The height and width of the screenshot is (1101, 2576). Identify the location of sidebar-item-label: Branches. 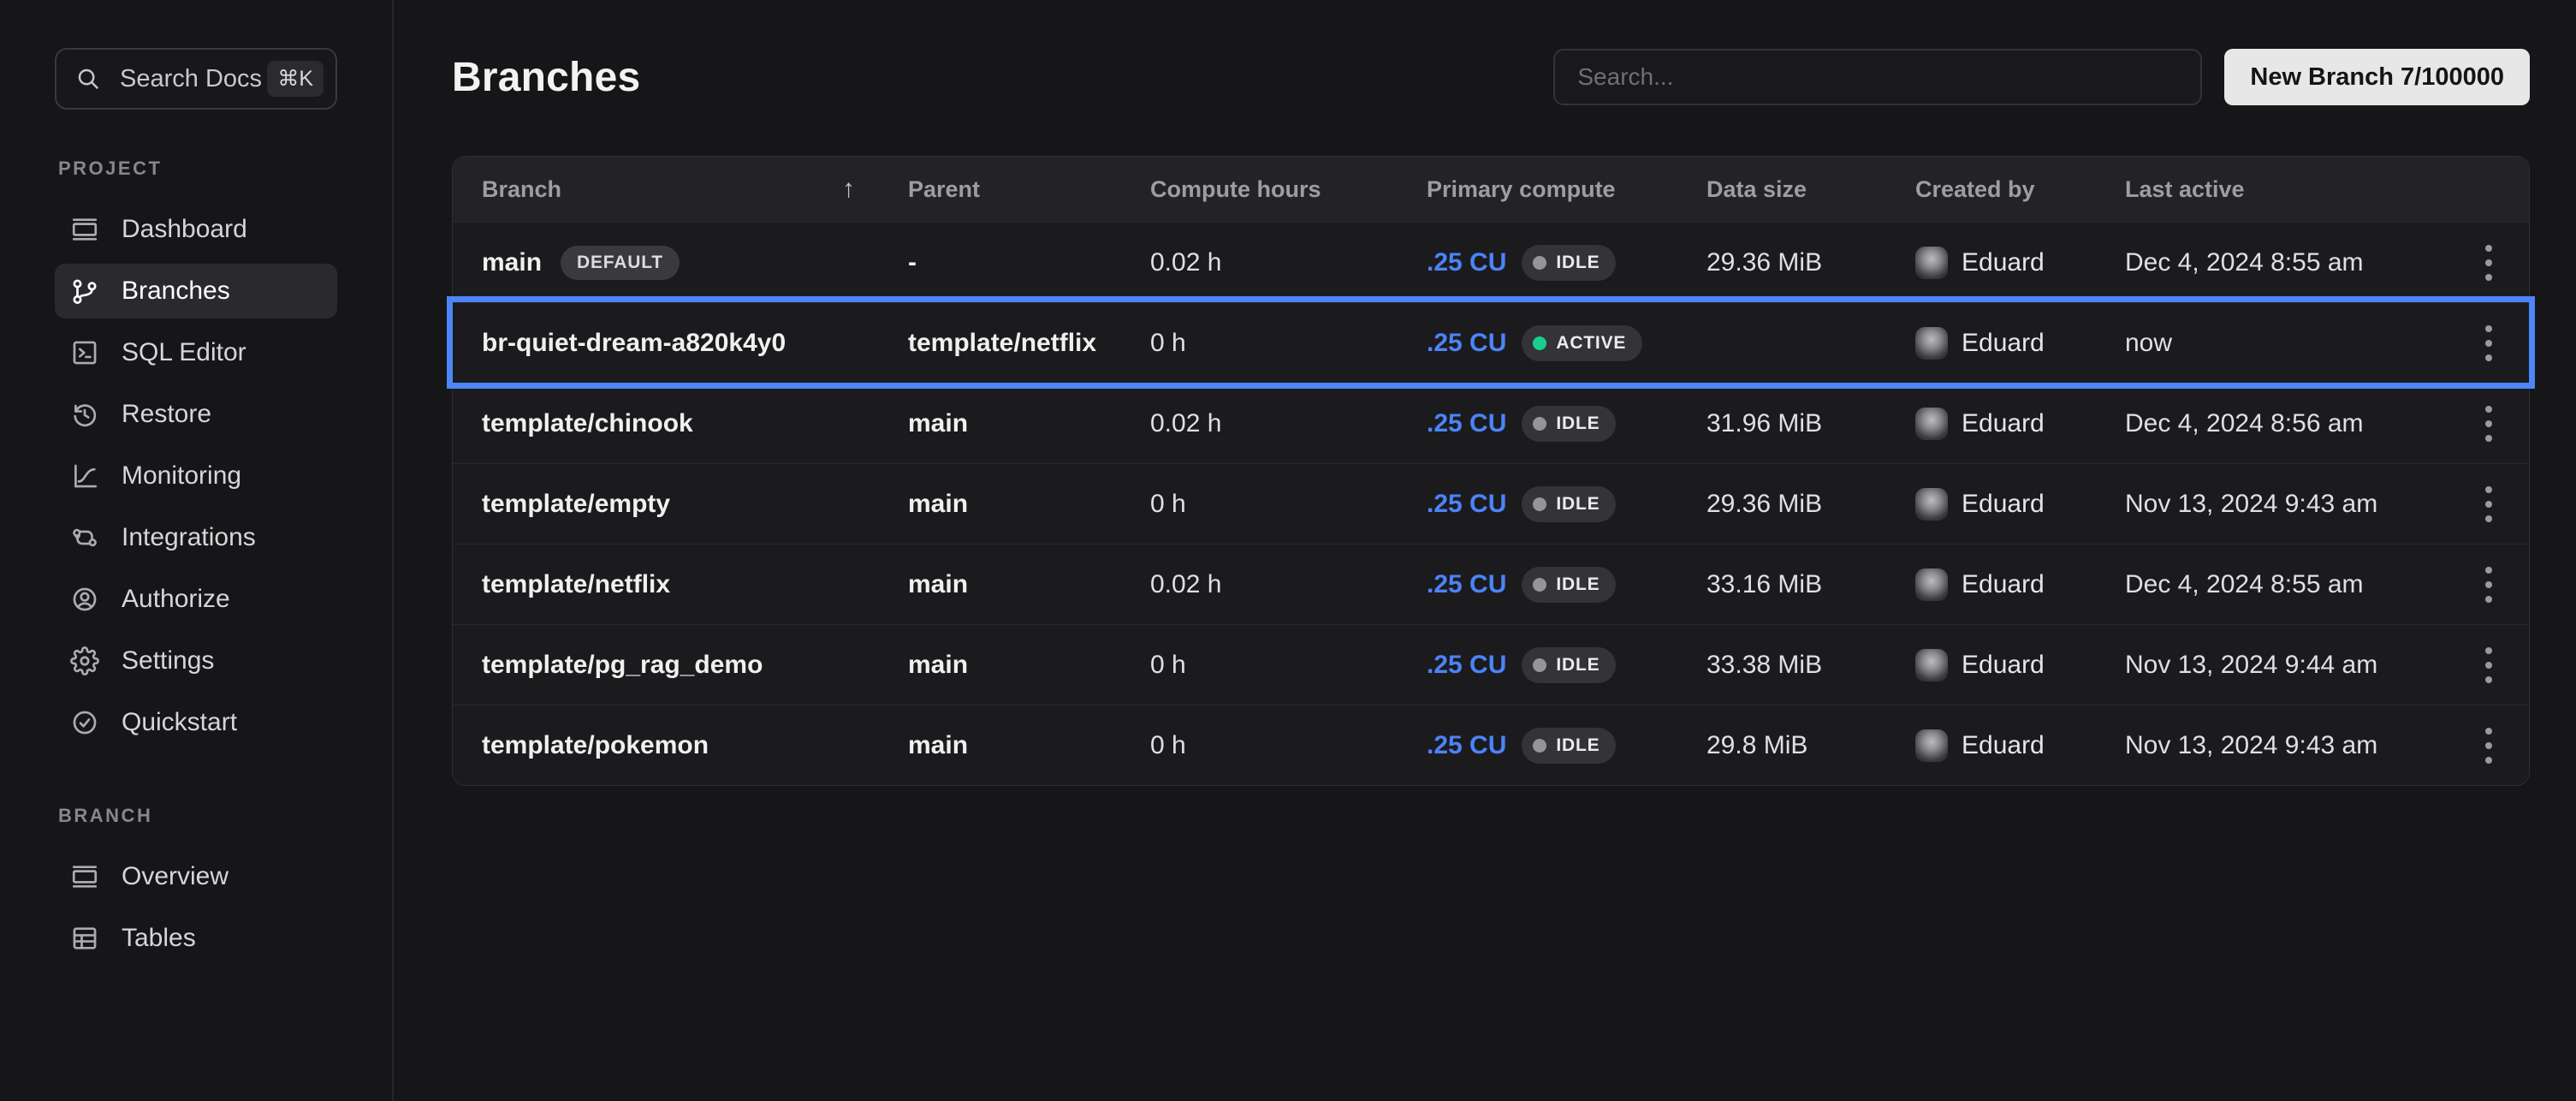
(176, 291).